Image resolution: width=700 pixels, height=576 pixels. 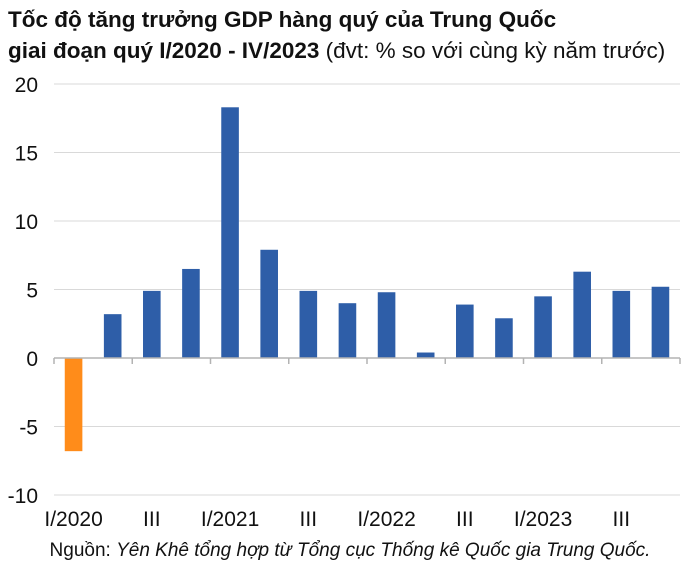 I want to click on bar-ii-2023, so click(x=582, y=314).